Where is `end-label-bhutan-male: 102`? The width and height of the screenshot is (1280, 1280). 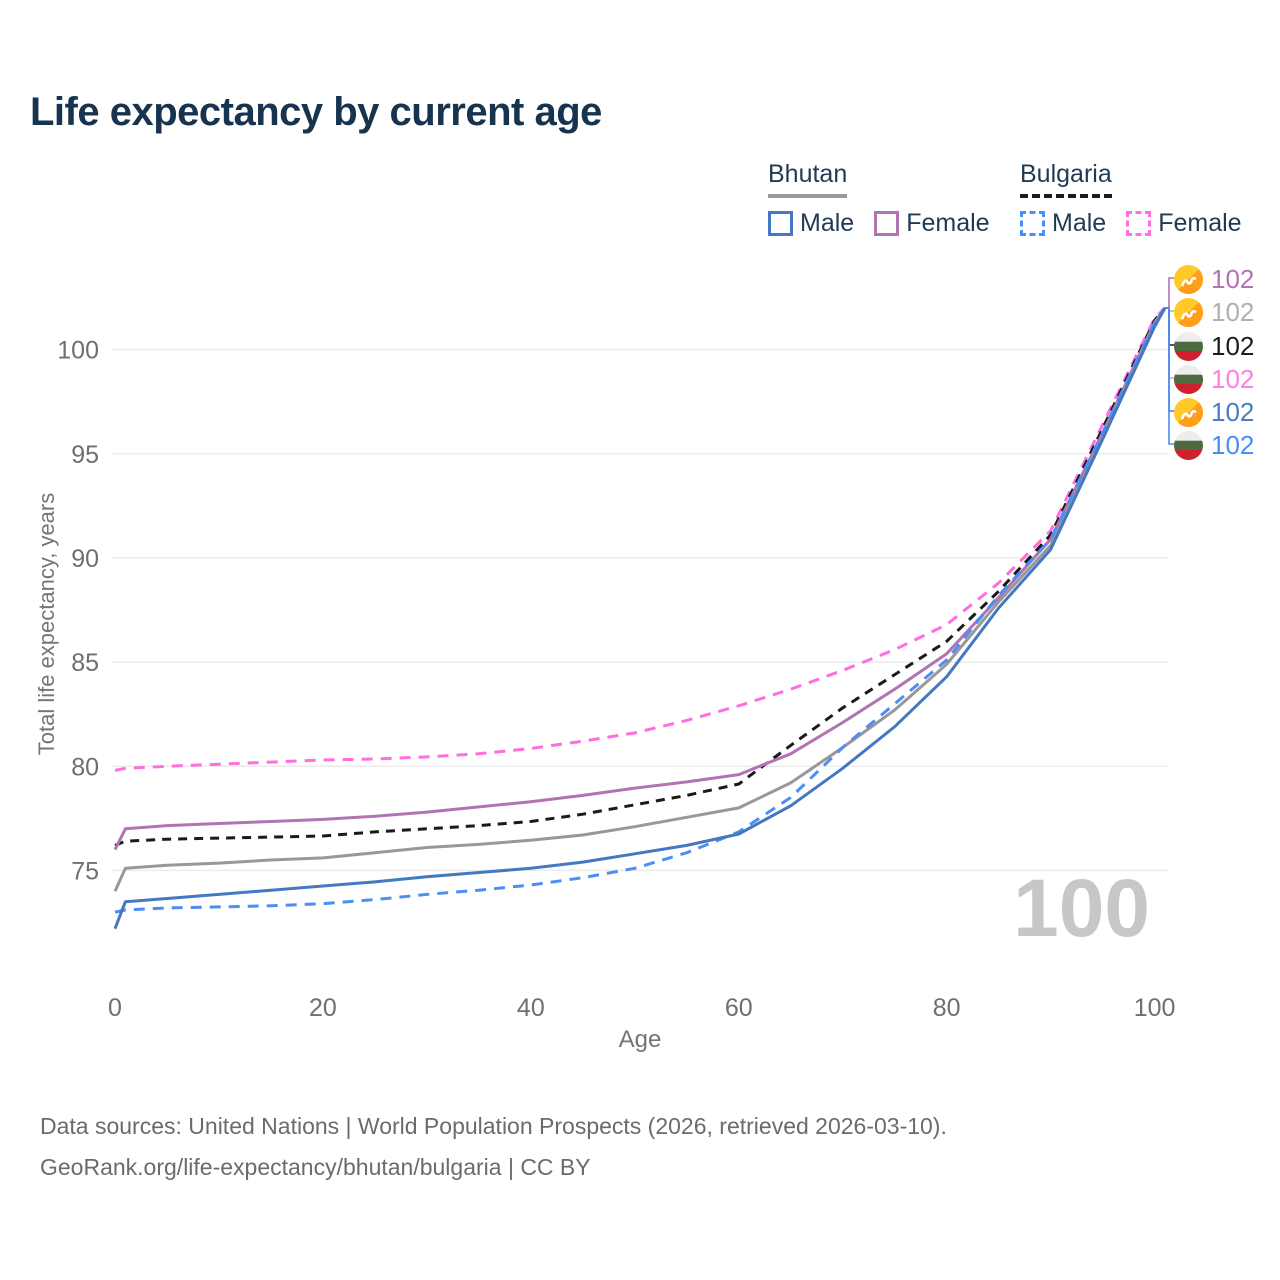 end-label-bhutan-male: 102 is located at coordinates (1214, 412).